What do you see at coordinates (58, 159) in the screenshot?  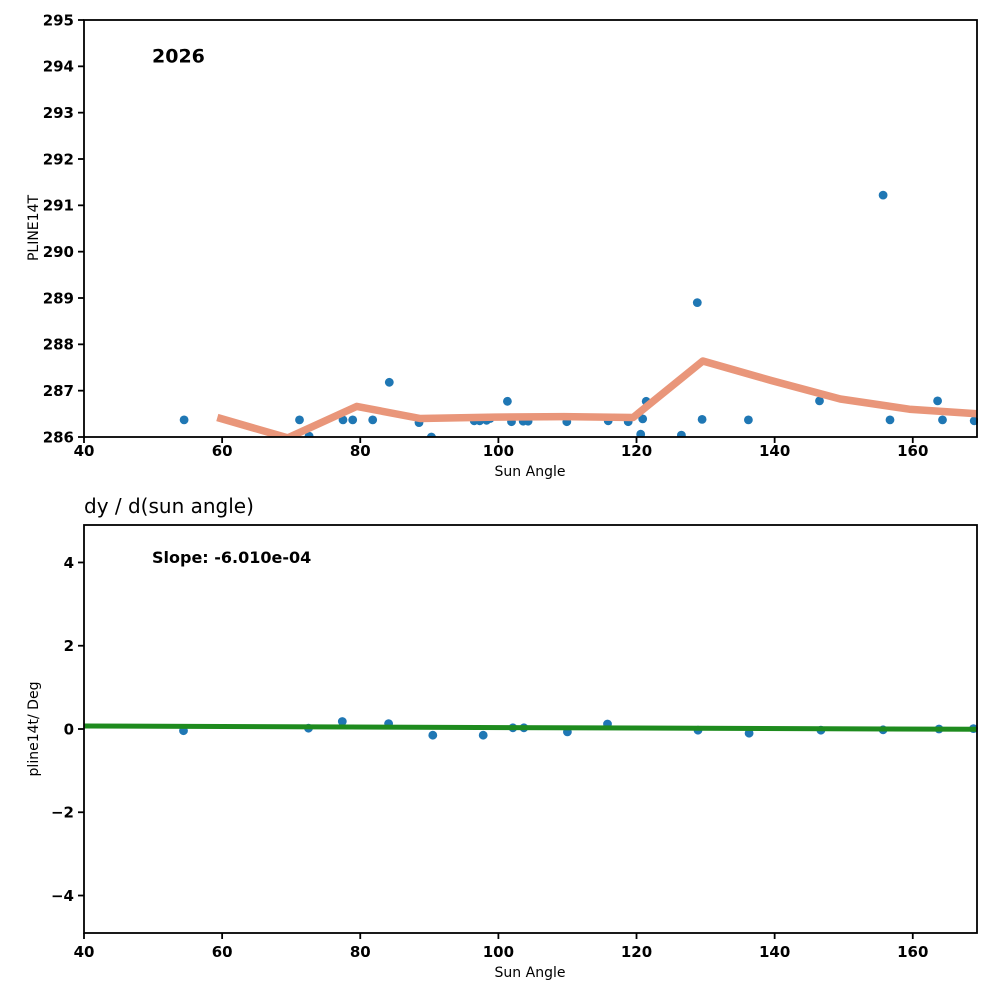 I see `y-tick-label: 292` at bounding box center [58, 159].